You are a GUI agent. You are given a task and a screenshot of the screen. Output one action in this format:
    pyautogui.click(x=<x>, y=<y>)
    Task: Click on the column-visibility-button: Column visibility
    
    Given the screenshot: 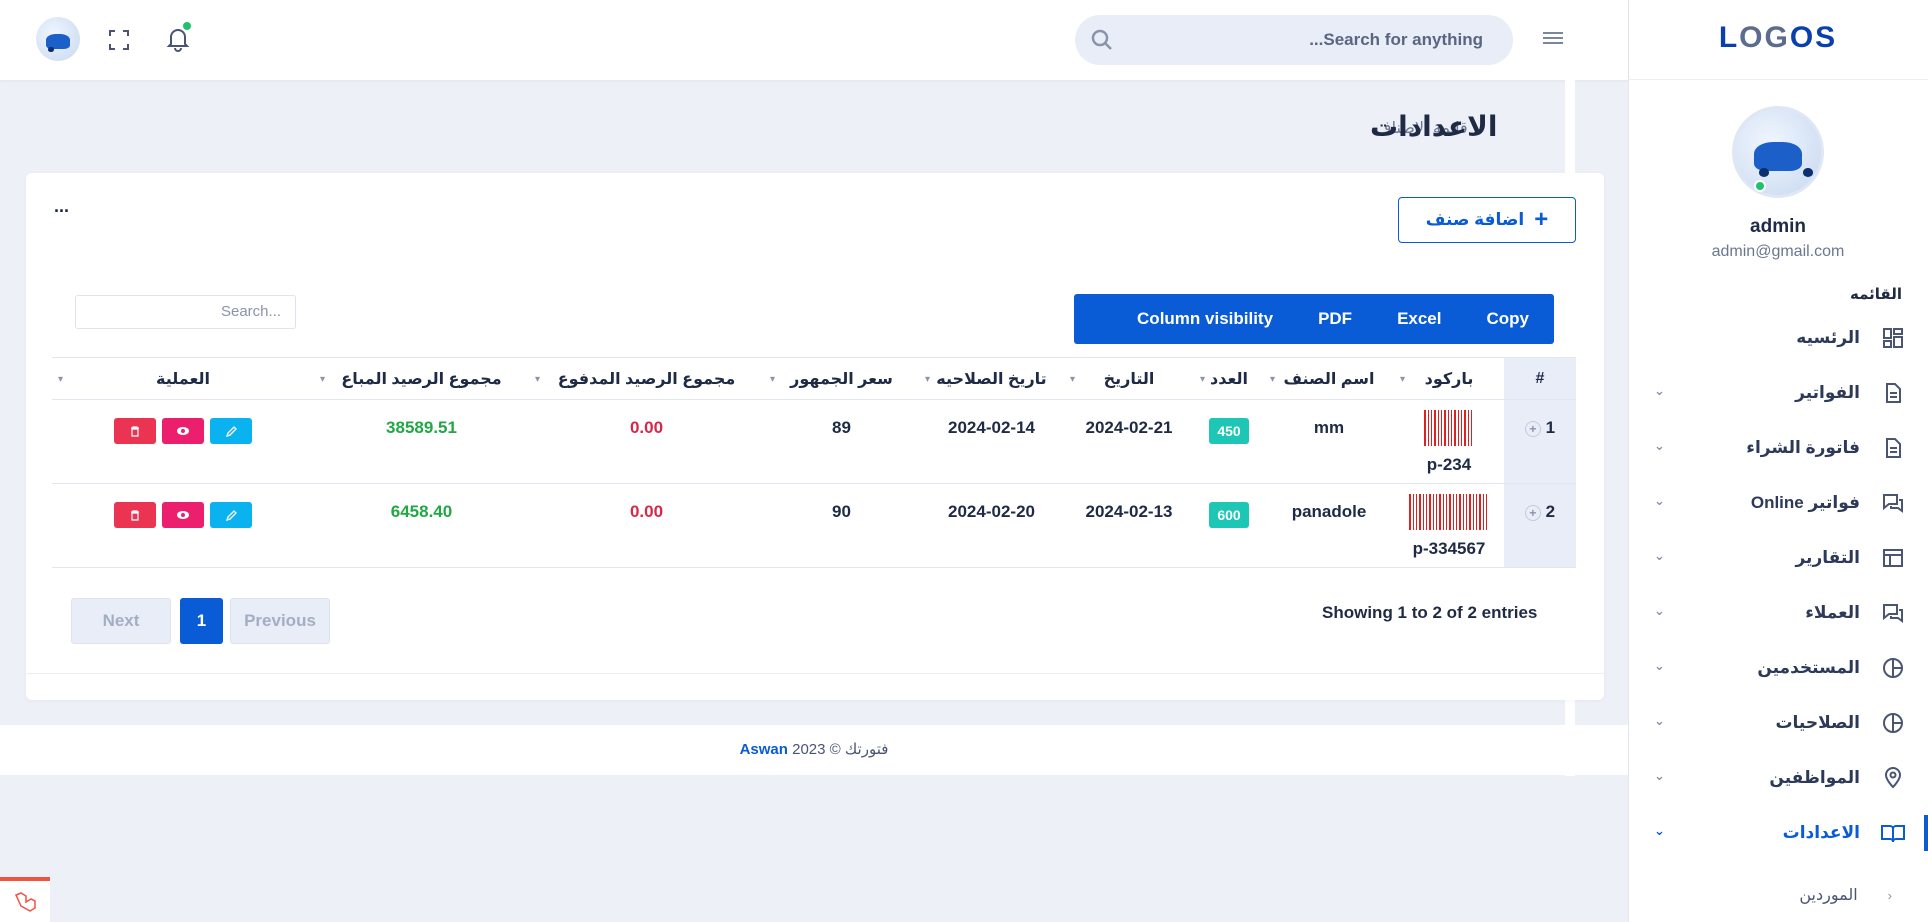 What is the action you would take?
    pyautogui.click(x=1205, y=318)
    